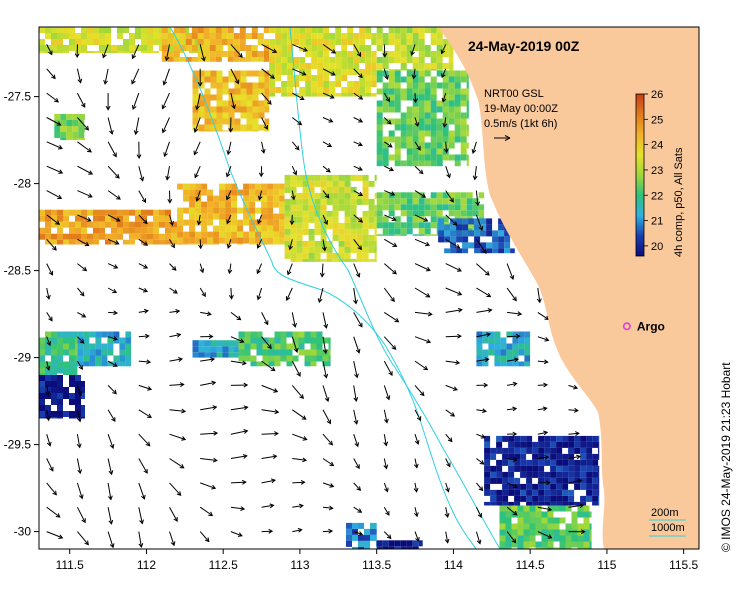 The image size is (739, 592). What do you see at coordinates (530, 565) in the screenshot?
I see `x-tick-label: 114.5` at bounding box center [530, 565].